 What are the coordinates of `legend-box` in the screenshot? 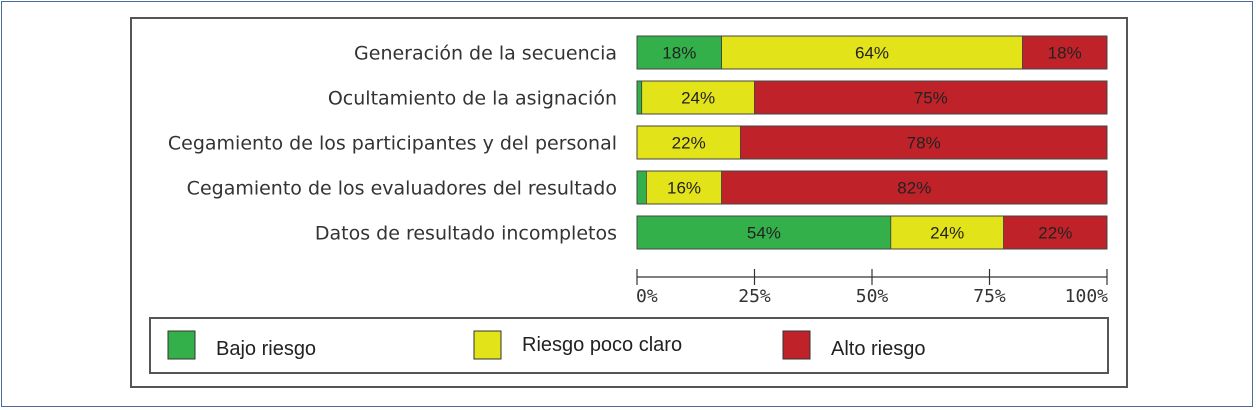 It's located at (629, 345).